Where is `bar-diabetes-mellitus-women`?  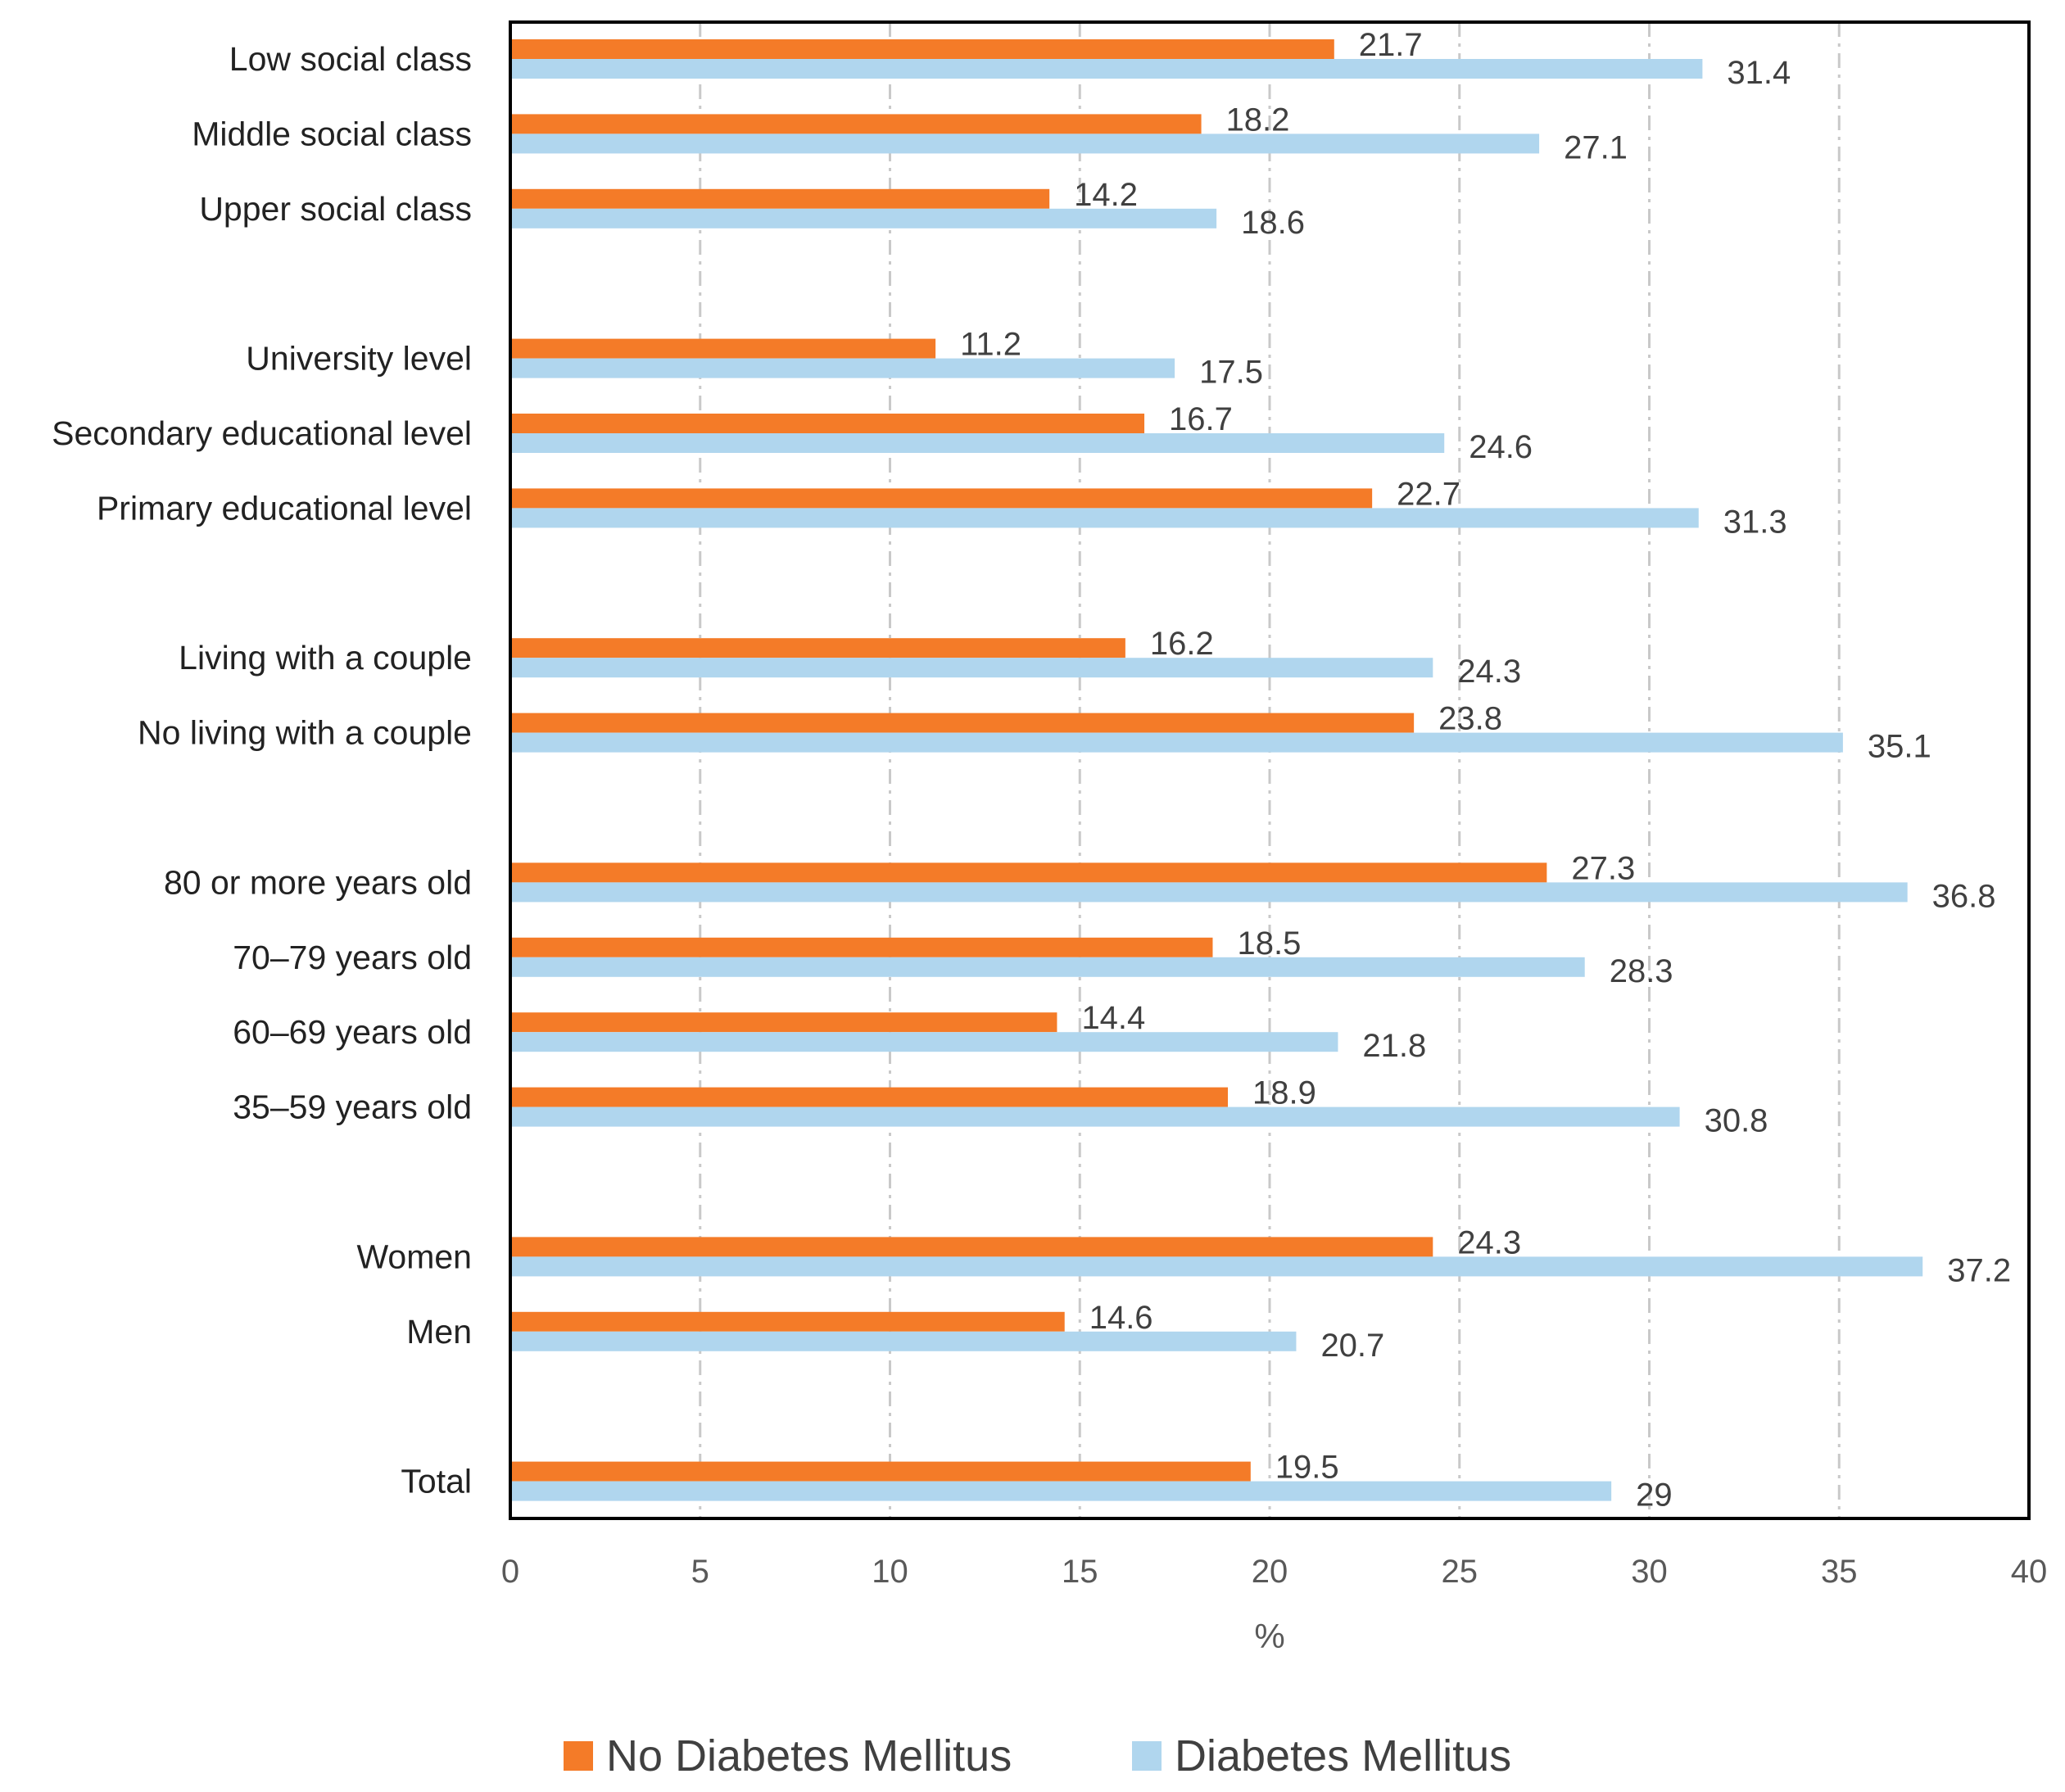
bar-diabetes-mellitus-women is located at coordinates (1216, 1266).